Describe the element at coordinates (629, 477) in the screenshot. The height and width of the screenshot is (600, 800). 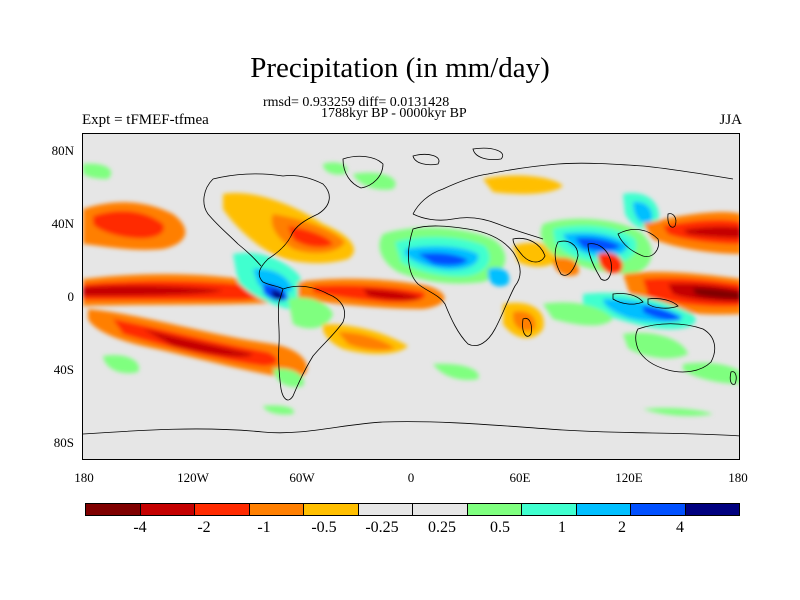
I see `lon-tick-120e: 120E` at that location.